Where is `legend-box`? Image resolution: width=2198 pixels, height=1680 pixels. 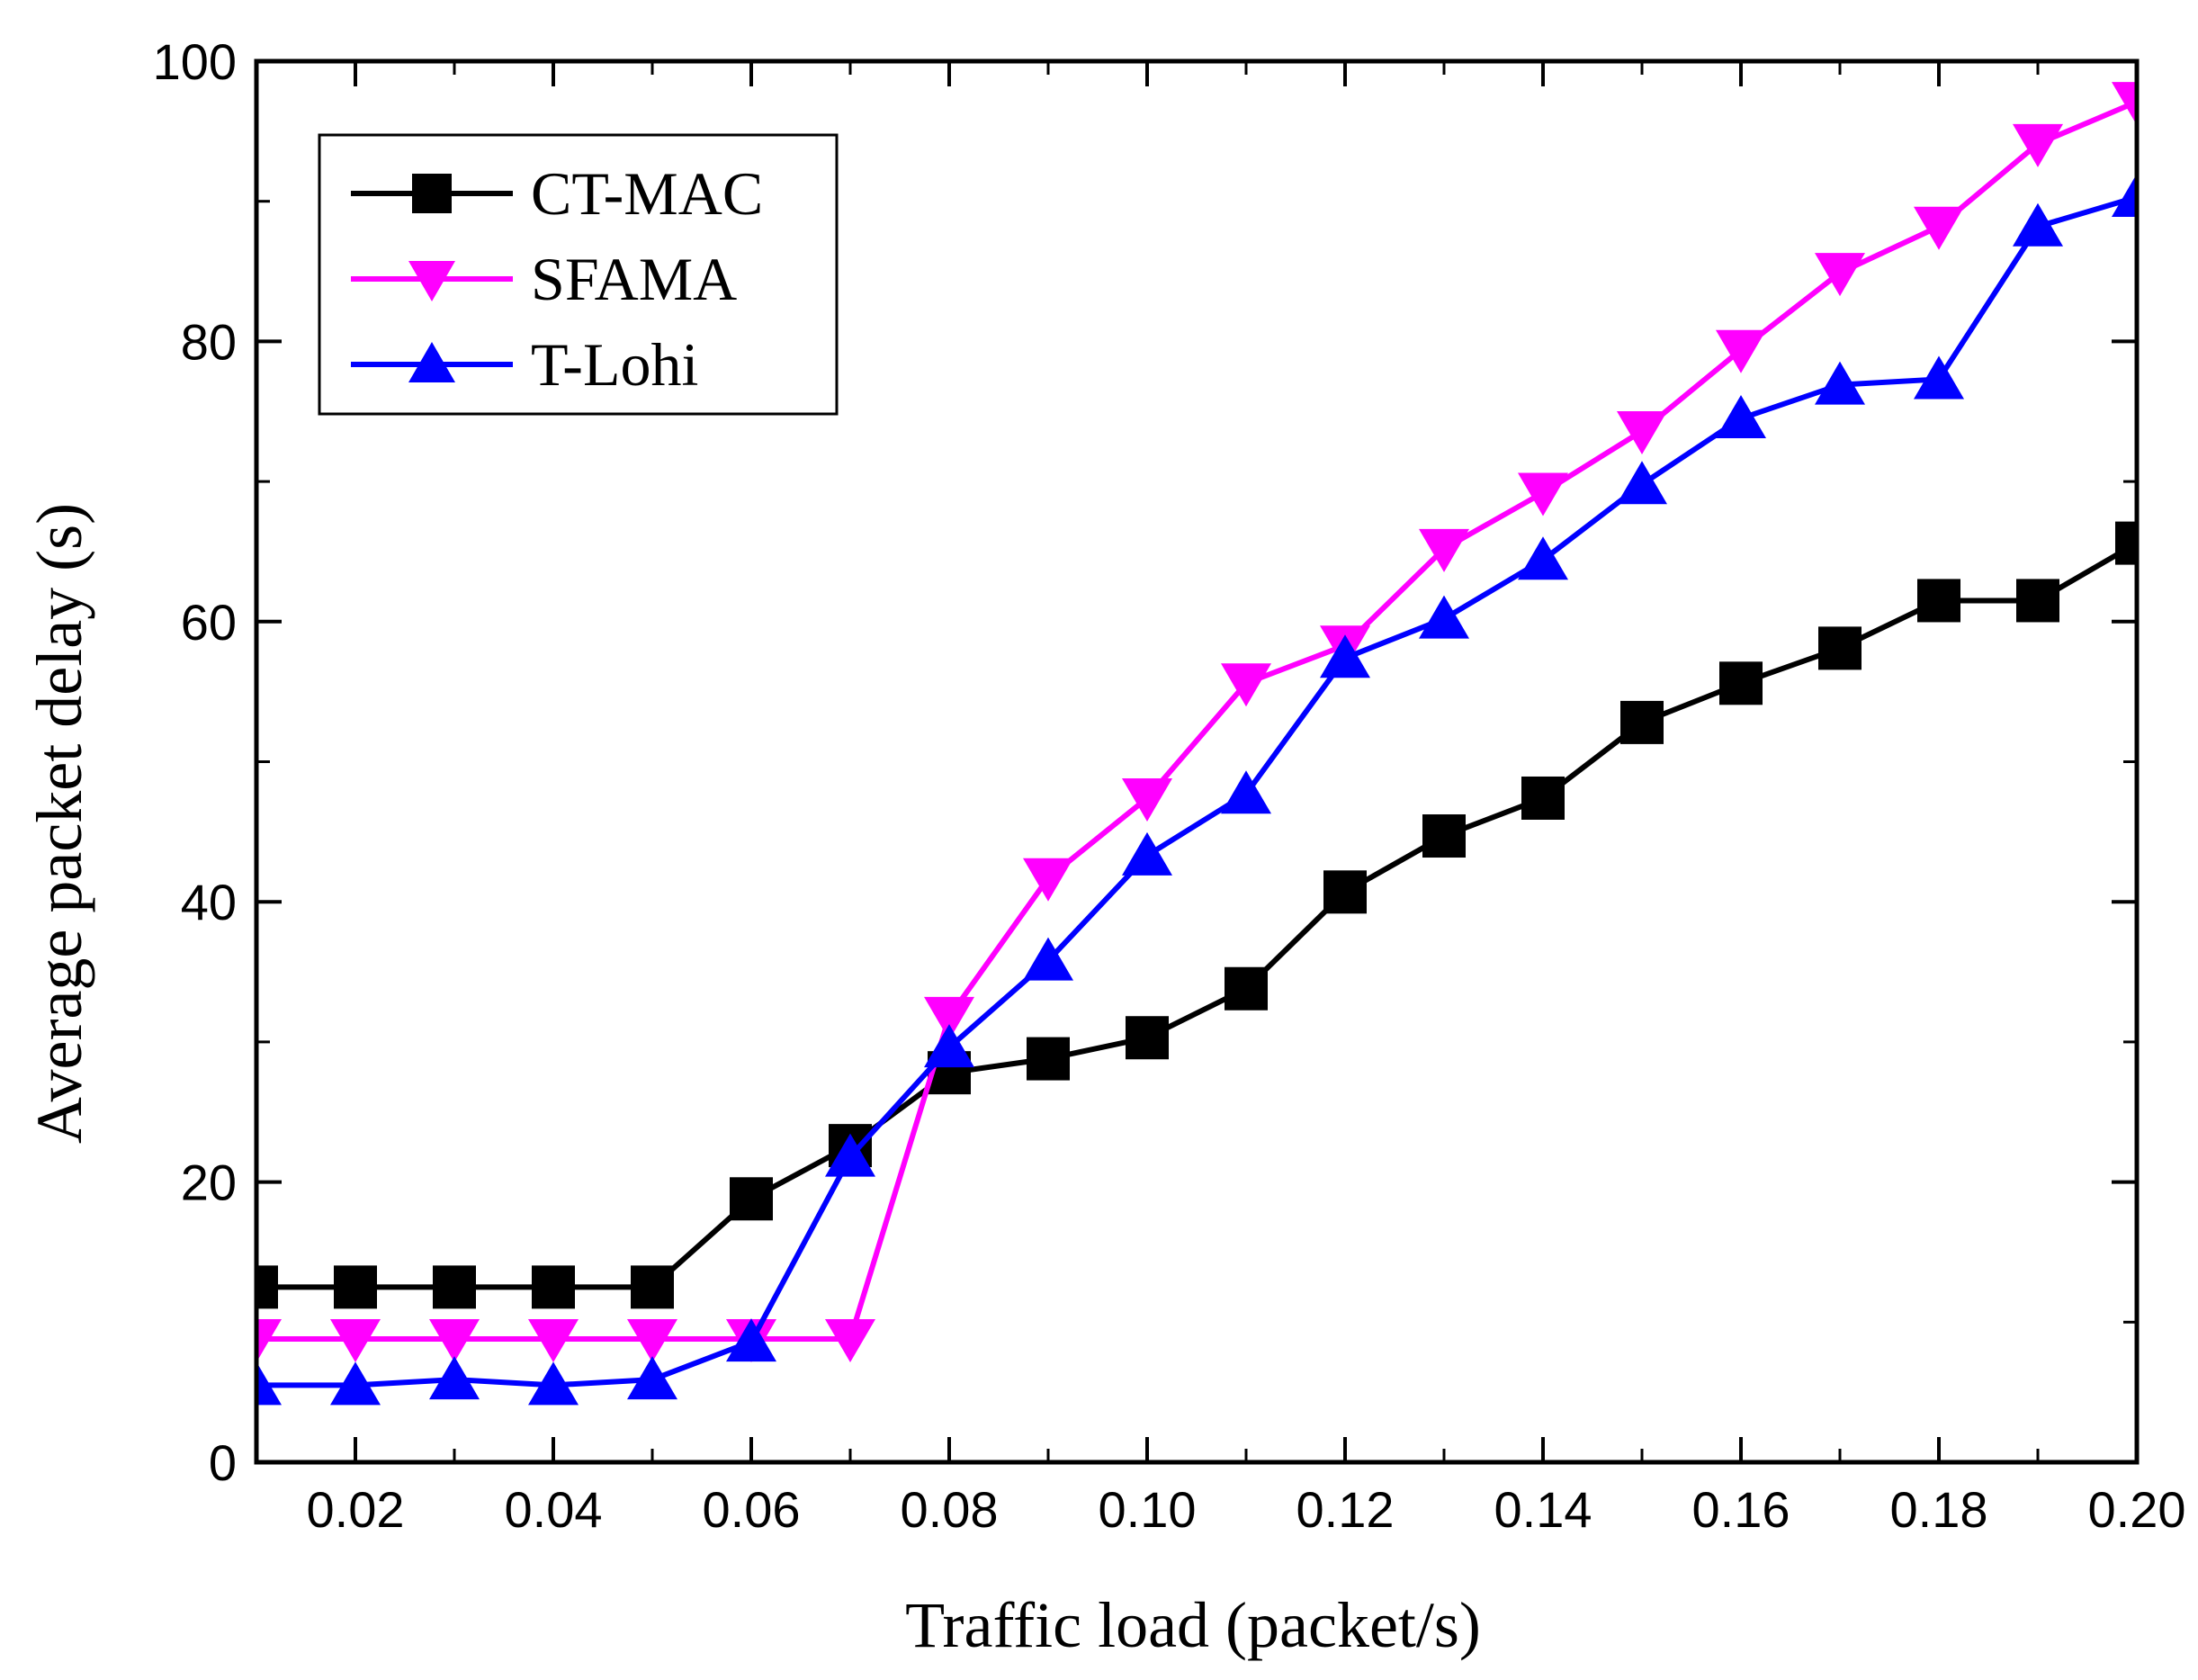 legend-box is located at coordinates (578, 274).